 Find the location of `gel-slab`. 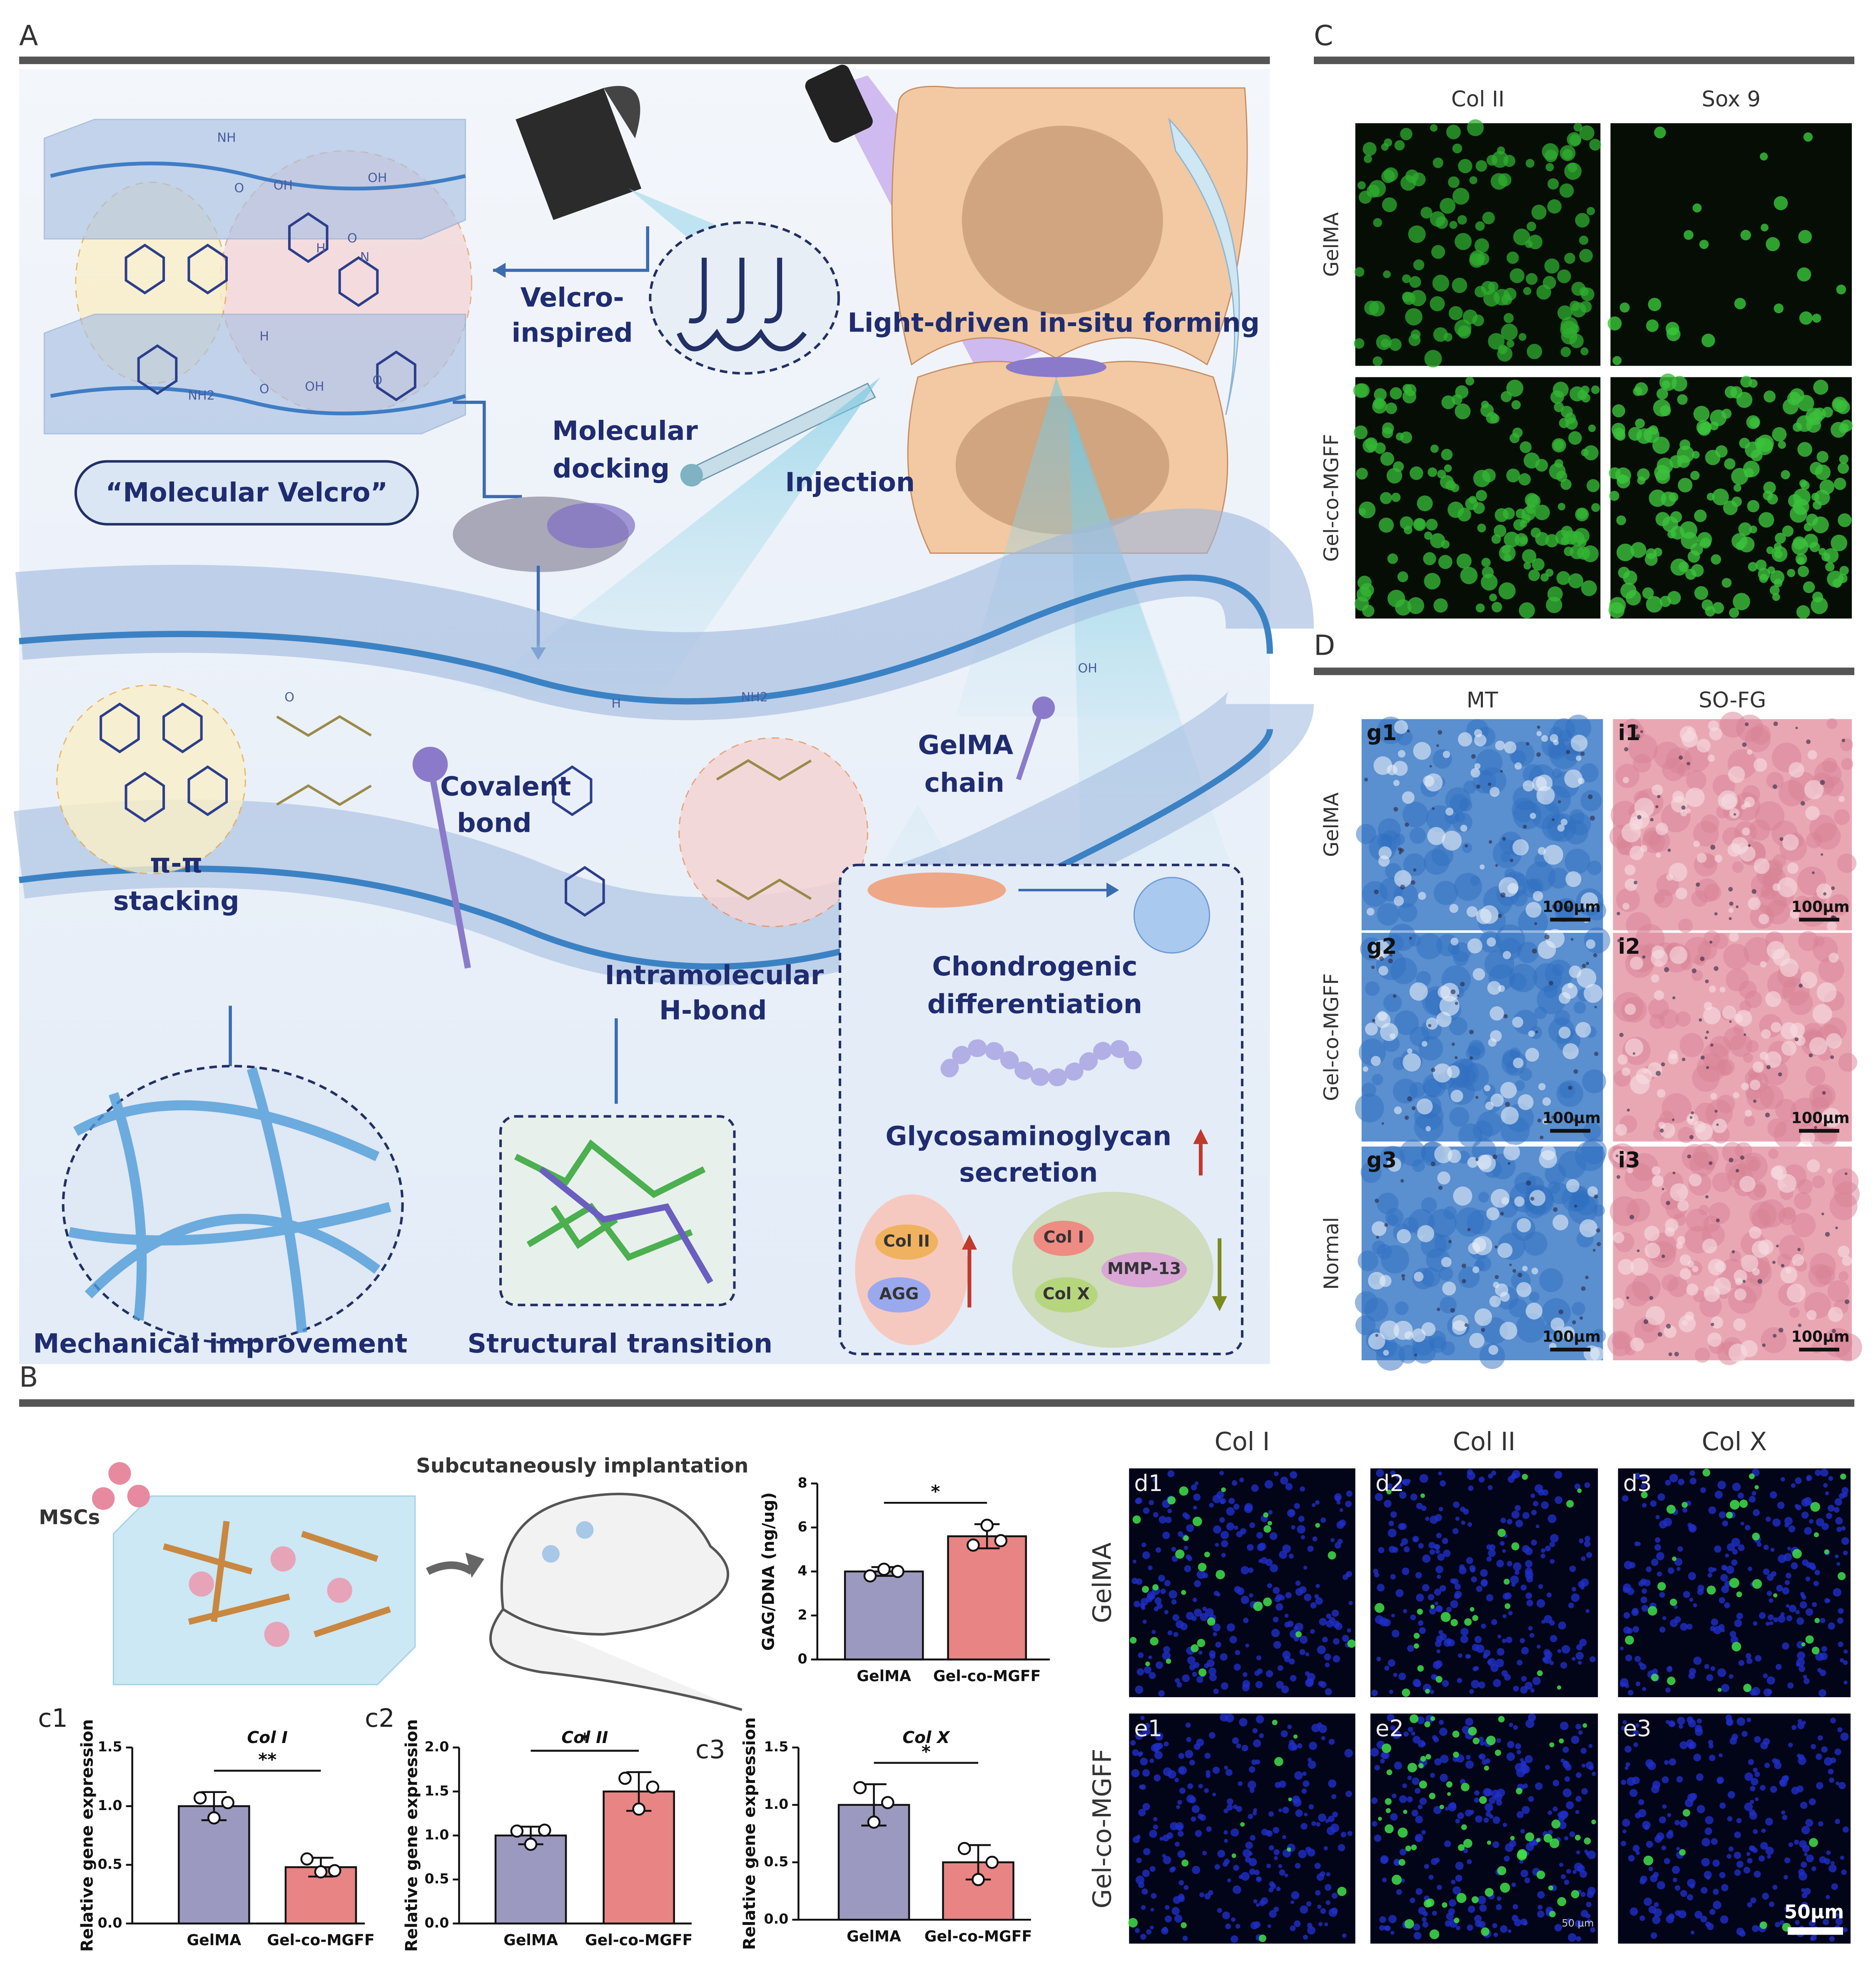

gel-slab is located at coordinates (255, 180).